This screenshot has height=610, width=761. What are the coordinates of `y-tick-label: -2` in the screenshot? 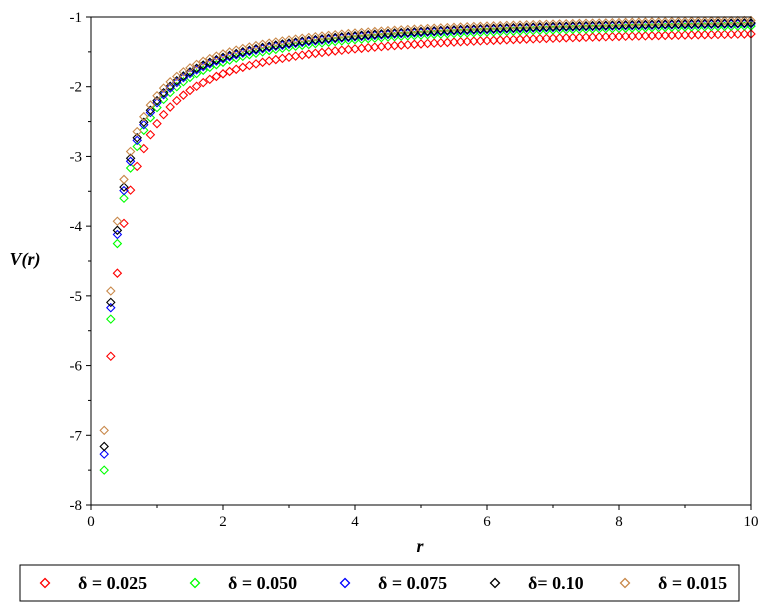 It's located at (76, 88).